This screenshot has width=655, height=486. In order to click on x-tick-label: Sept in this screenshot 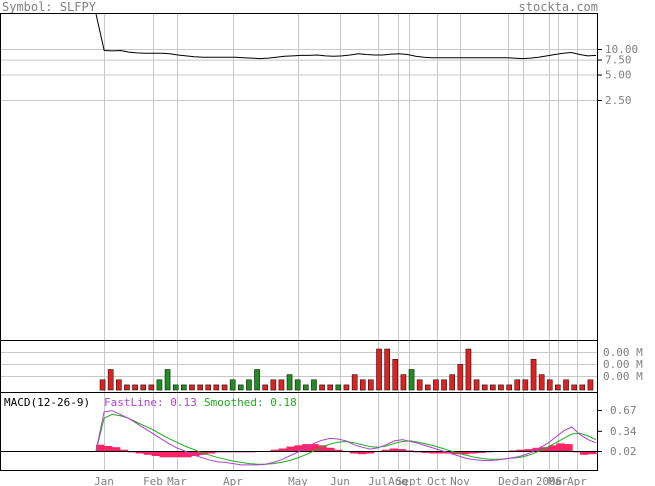, I will do `click(409, 480)`.